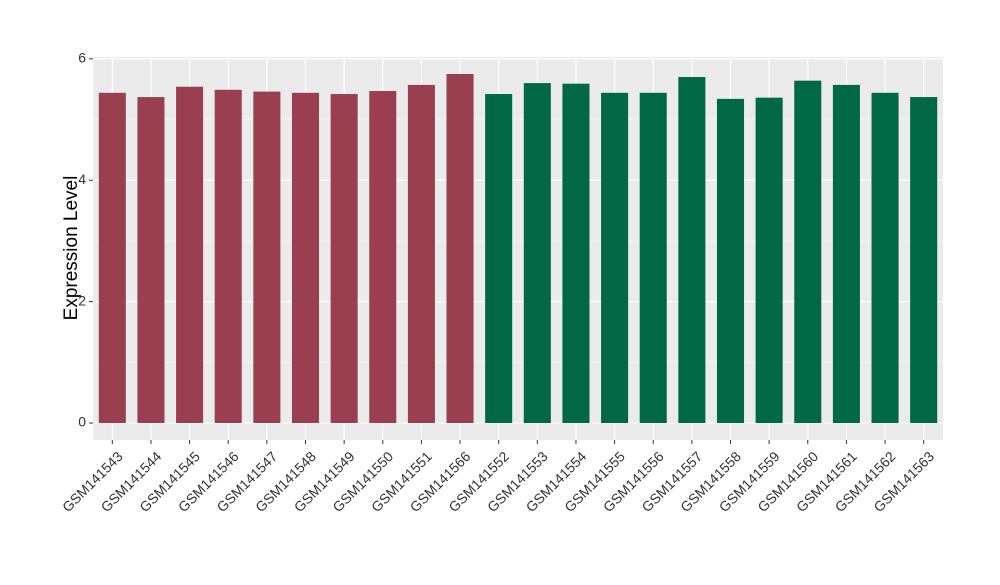 This screenshot has width=1000, height=585. What do you see at coordinates (82, 179) in the screenshot?
I see `y-tick-label: 4` at bounding box center [82, 179].